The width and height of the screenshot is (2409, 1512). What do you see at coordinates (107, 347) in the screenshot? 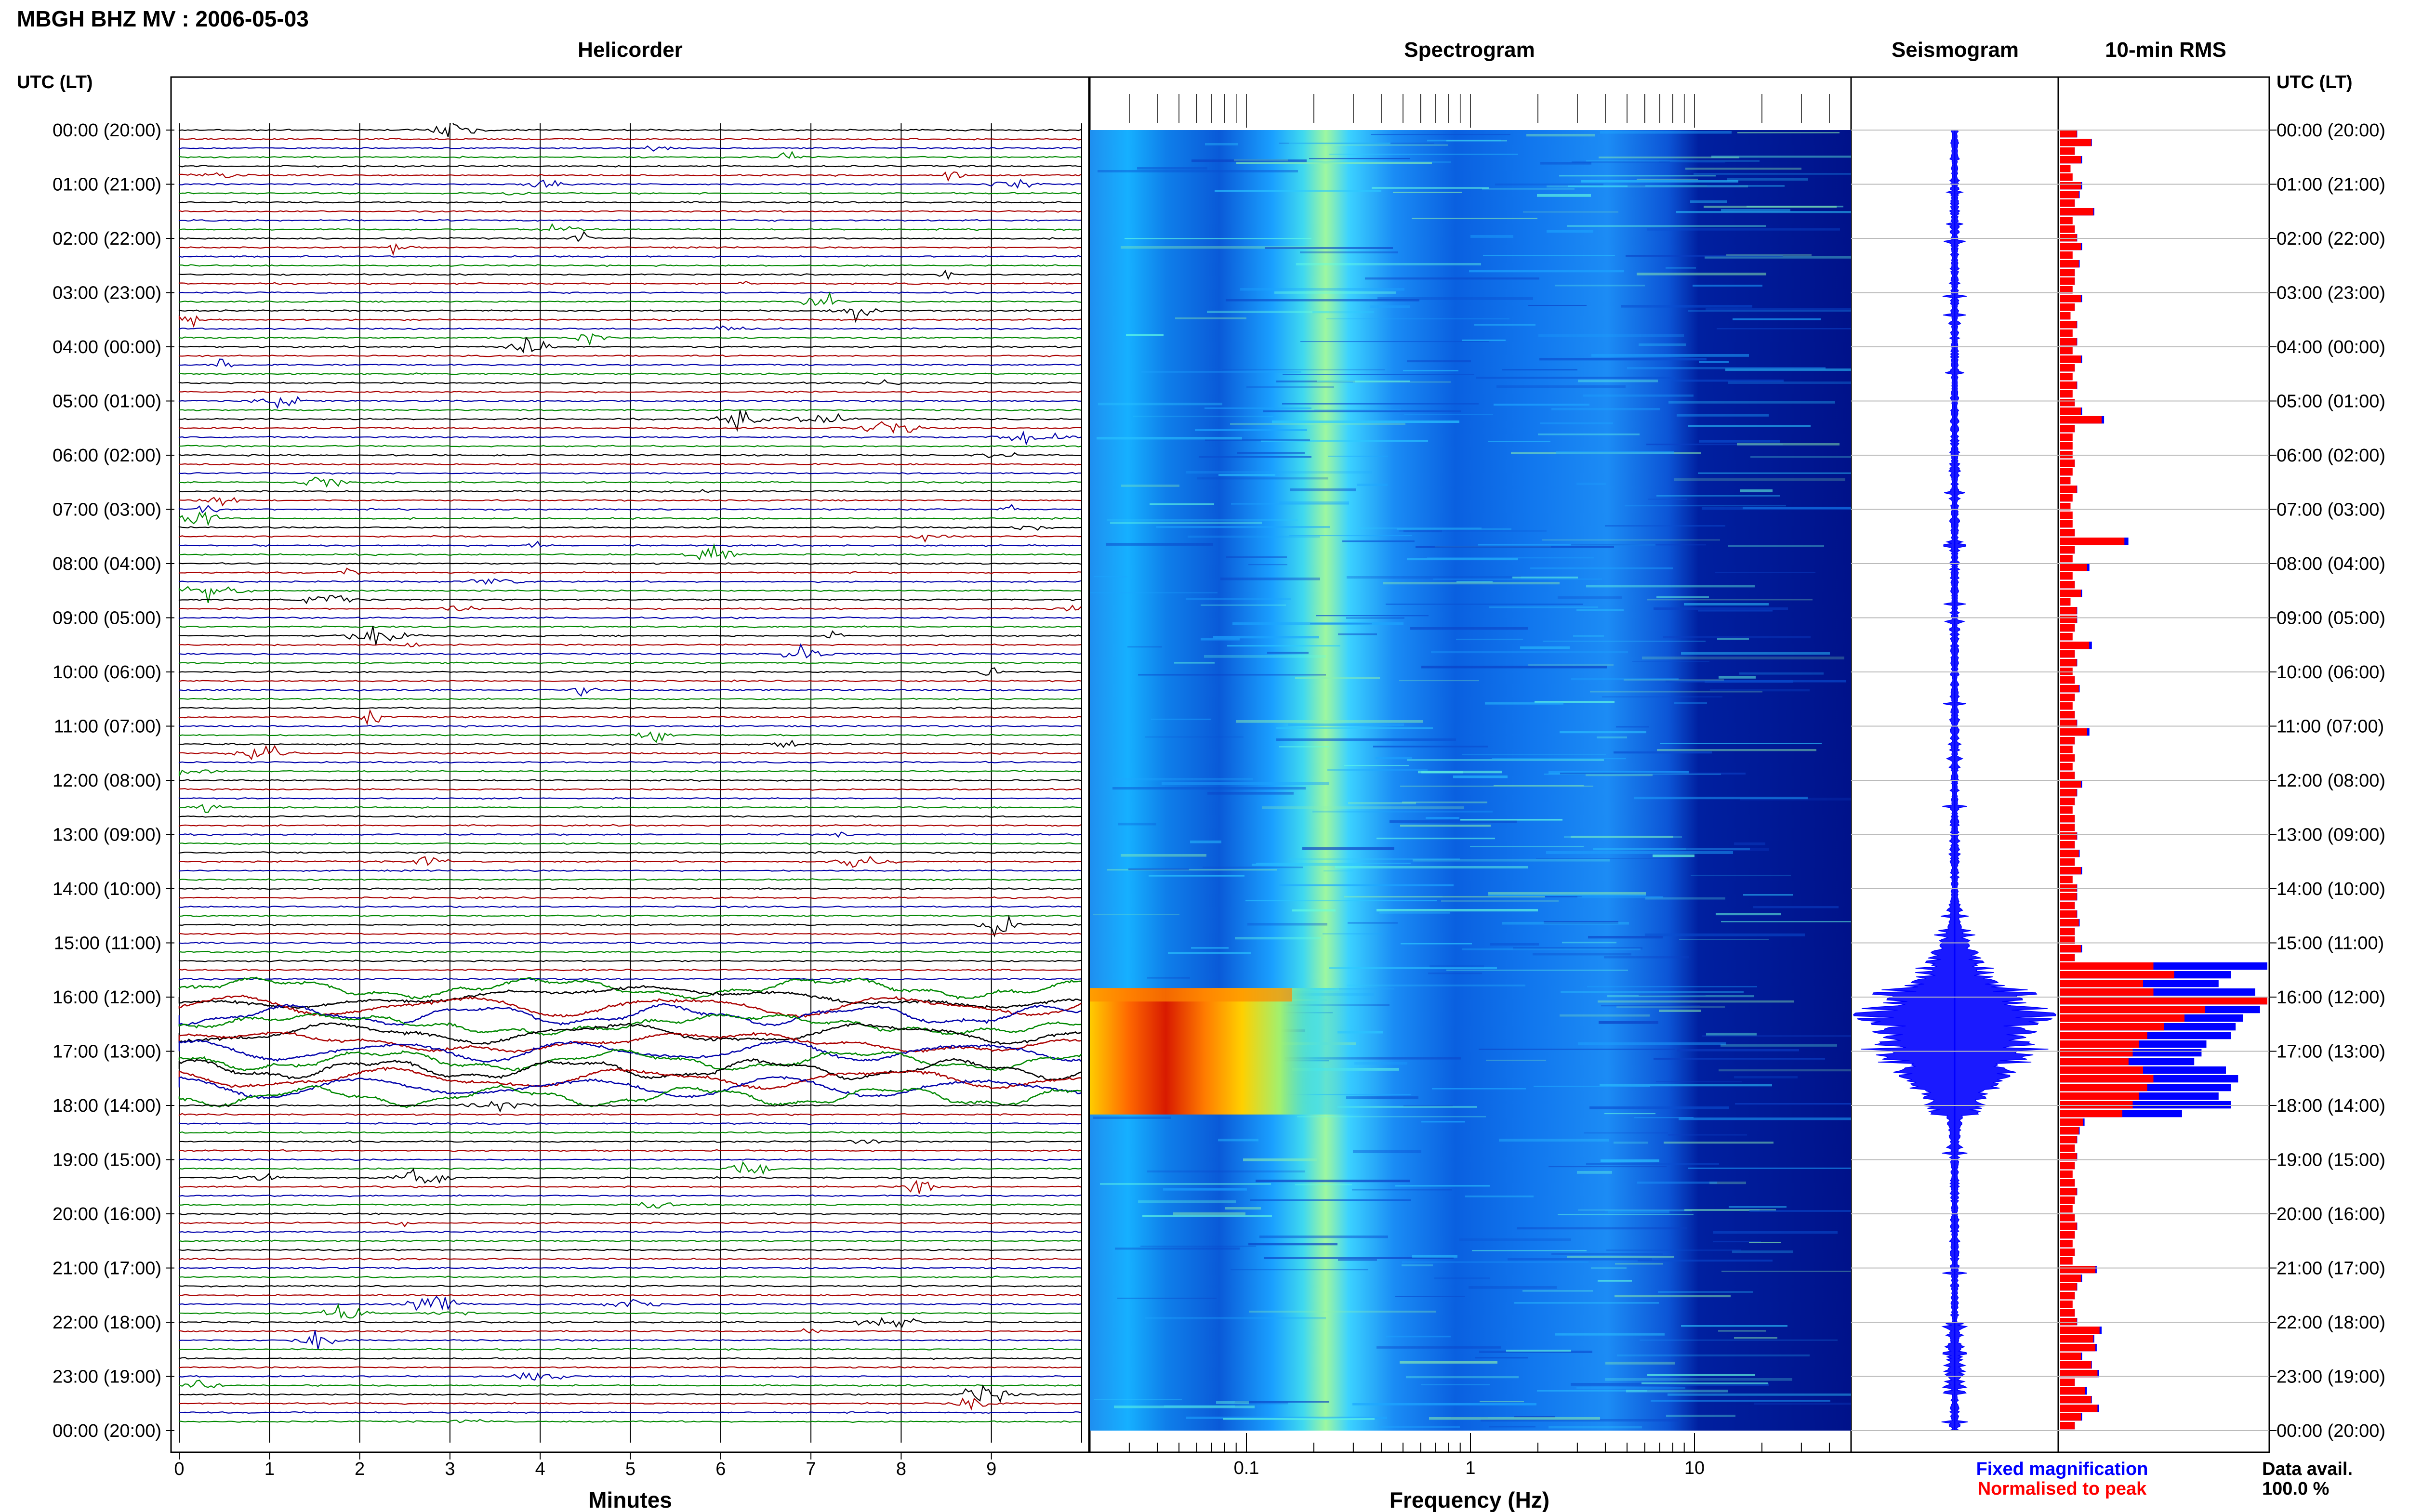
I see `time-tick-label-left: 04:00 (00:00)` at bounding box center [107, 347].